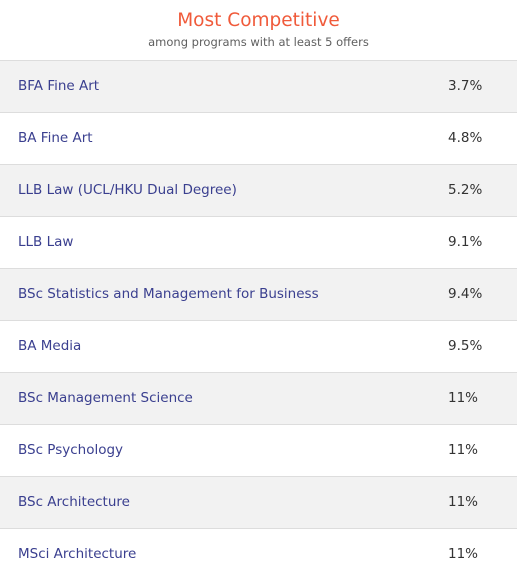 Image resolution: width=517 pixels, height=583 pixels. Describe the element at coordinates (258, 346) in the screenshot. I see `table-row: BA Media 9.5%` at that location.